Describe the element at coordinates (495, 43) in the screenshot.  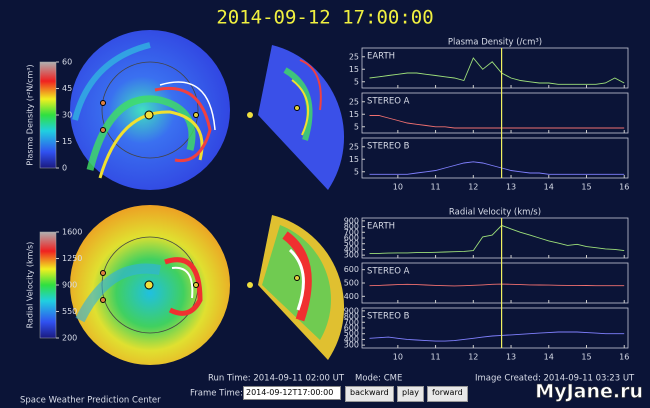
I see `chart-title: Plasma Density (/cm³)` at that location.